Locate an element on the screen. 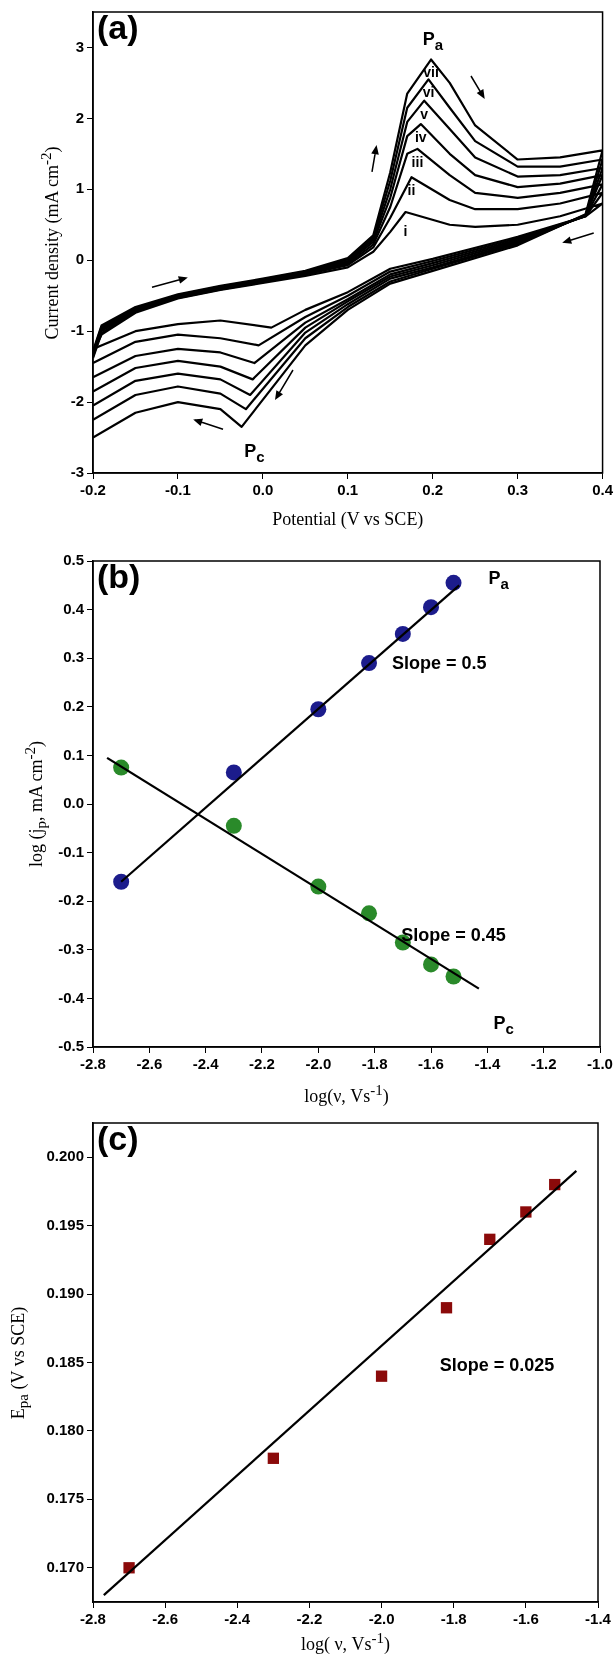 This screenshot has height=1655, width=616. y-tick-label: 2 is located at coordinates (79, 117).